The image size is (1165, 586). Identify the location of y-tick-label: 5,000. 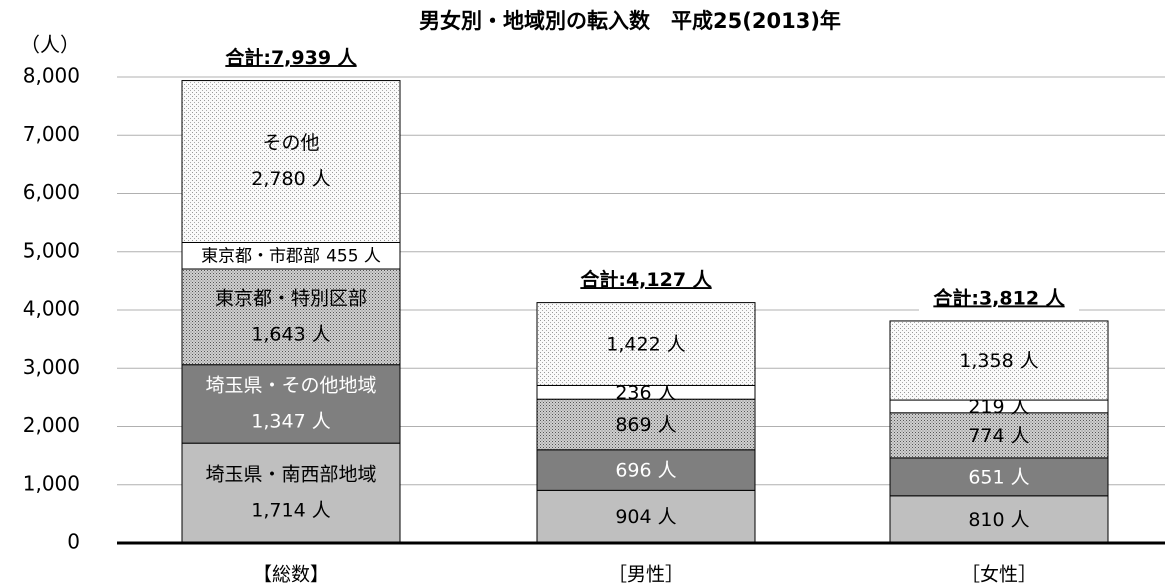
(51, 250).